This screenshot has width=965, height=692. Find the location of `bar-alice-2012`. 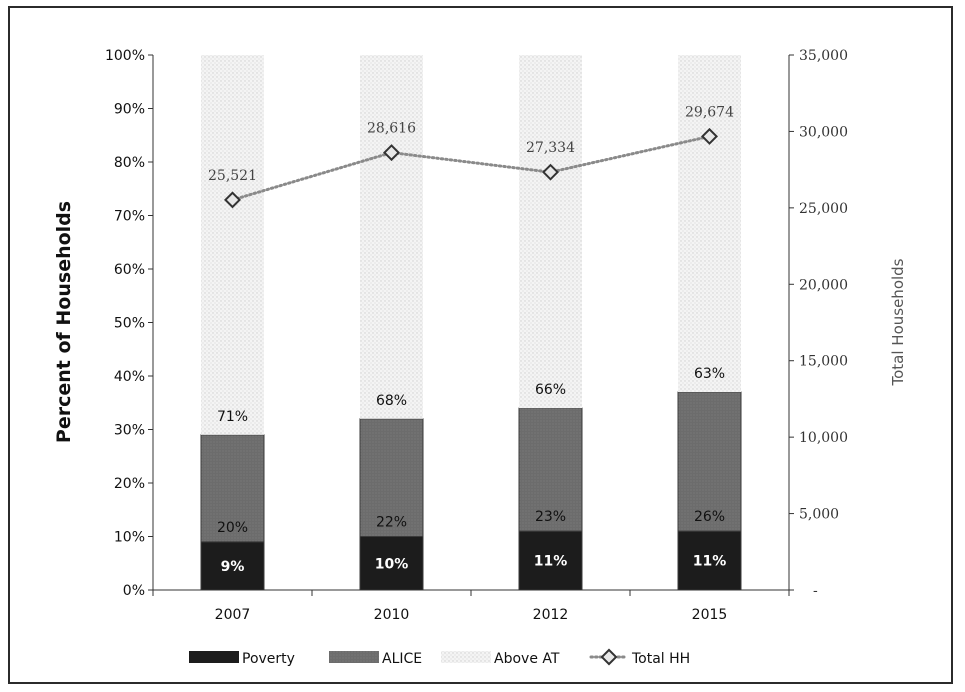

bar-alice-2012 is located at coordinates (550, 469).